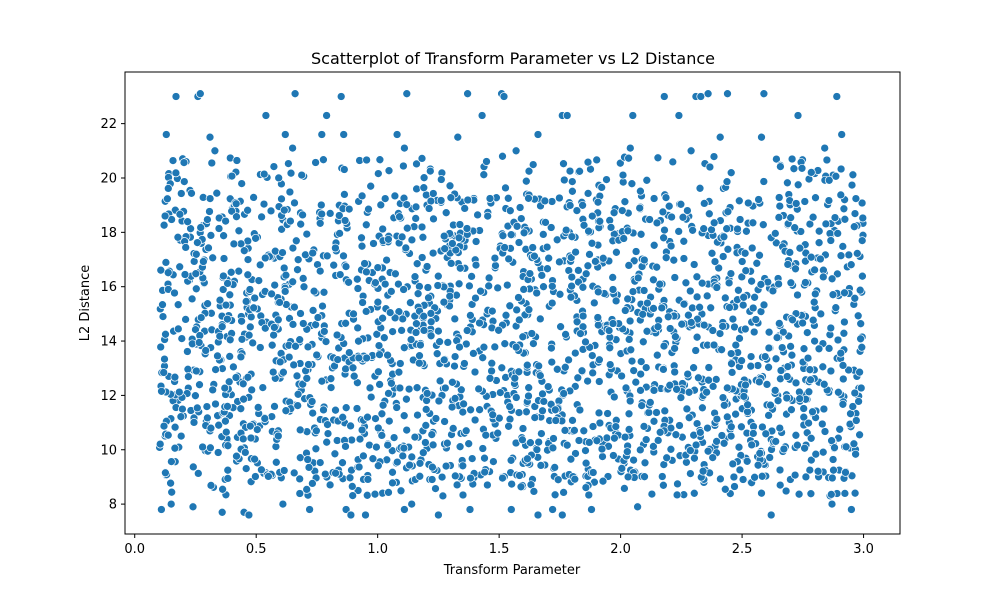 This screenshot has width=1000, height=604. What do you see at coordinates (134, 549) in the screenshot?
I see `x-tick-label: 0.0` at bounding box center [134, 549].